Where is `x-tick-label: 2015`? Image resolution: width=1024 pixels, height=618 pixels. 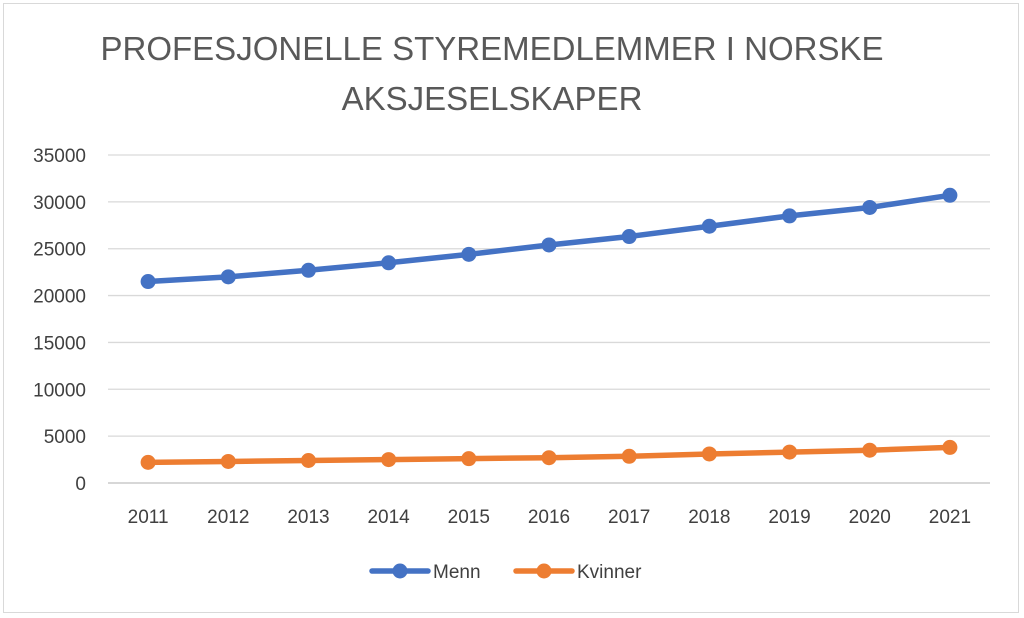 x-tick-label: 2015 is located at coordinates (469, 517).